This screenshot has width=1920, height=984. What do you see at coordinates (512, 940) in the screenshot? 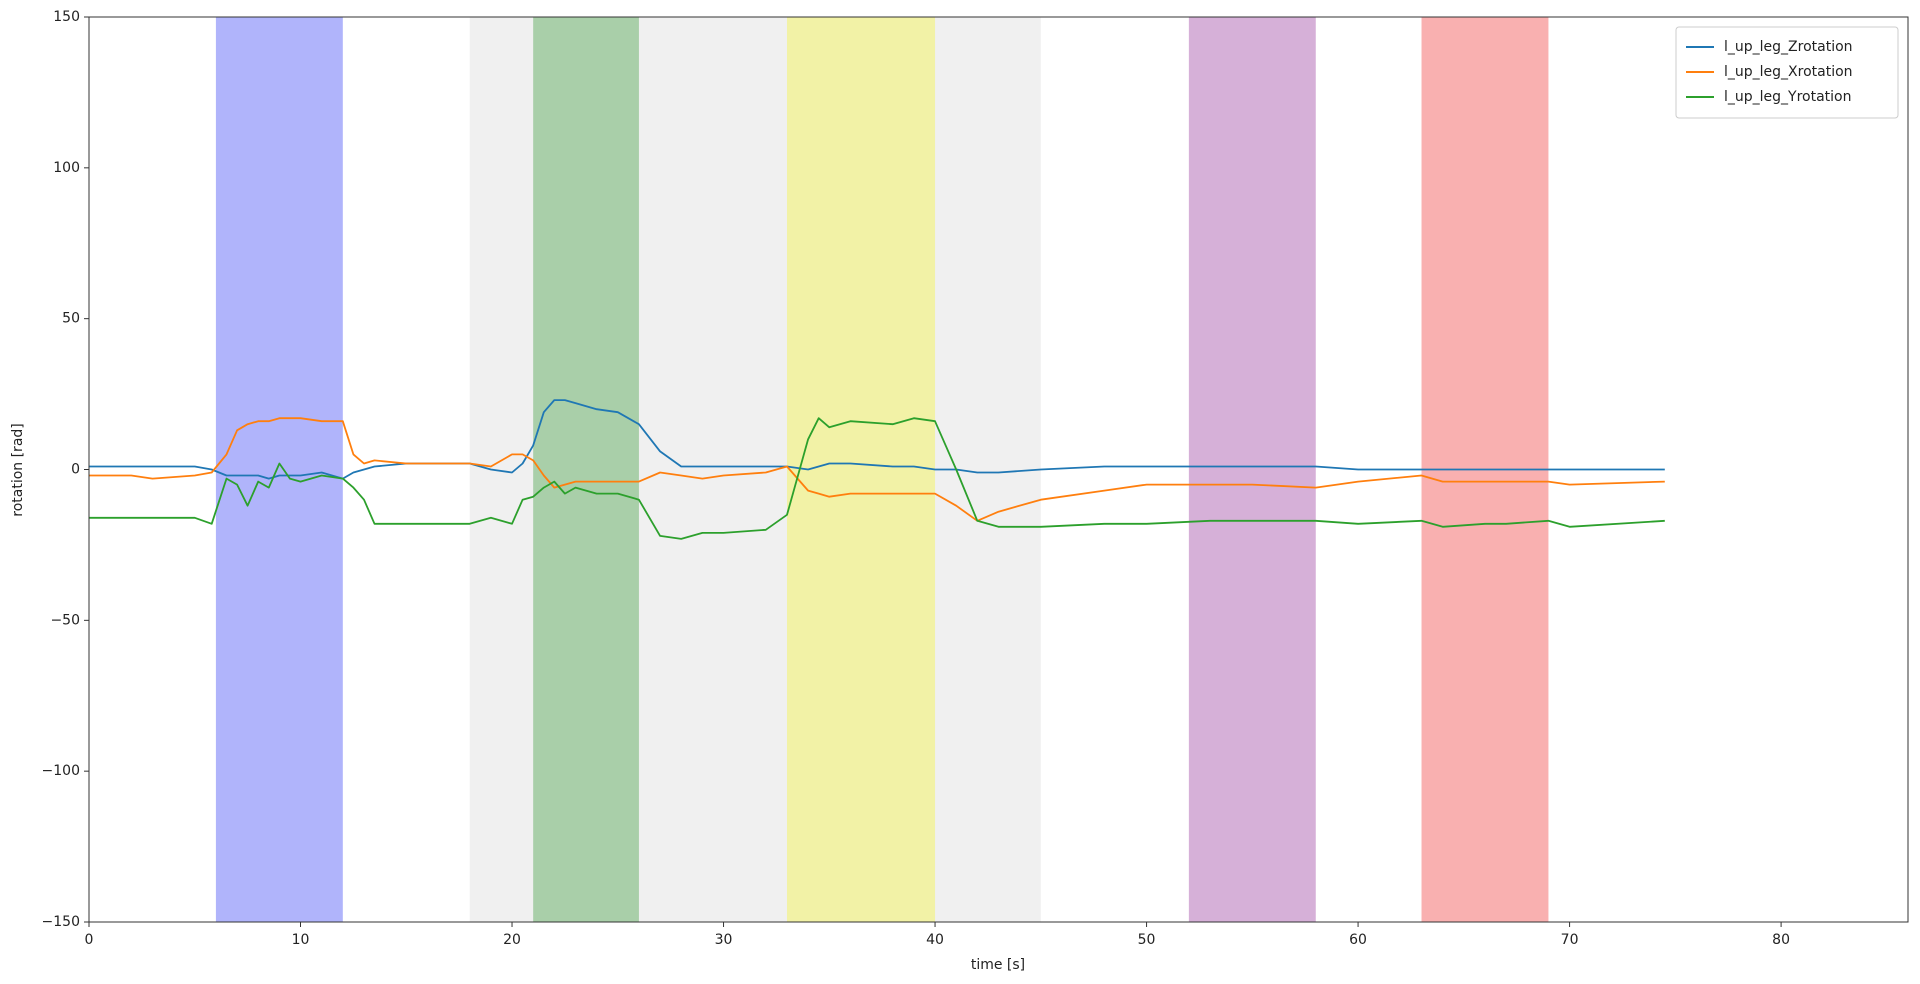
I see `x-tick-label: 20` at bounding box center [512, 940].